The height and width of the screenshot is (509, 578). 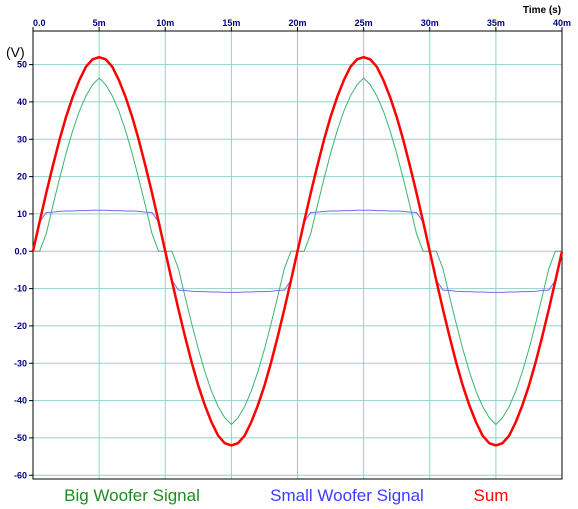 I want to click on x-tick-label: 10m, so click(x=165, y=23).